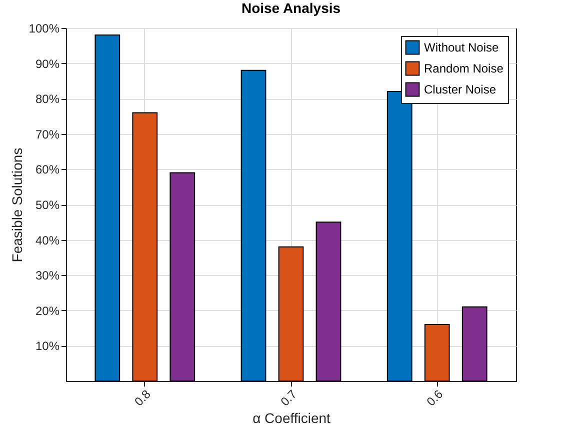 The image size is (584, 431). What do you see at coordinates (47, 169) in the screenshot?
I see `y-tick-label: 60%` at bounding box center [47, 169].